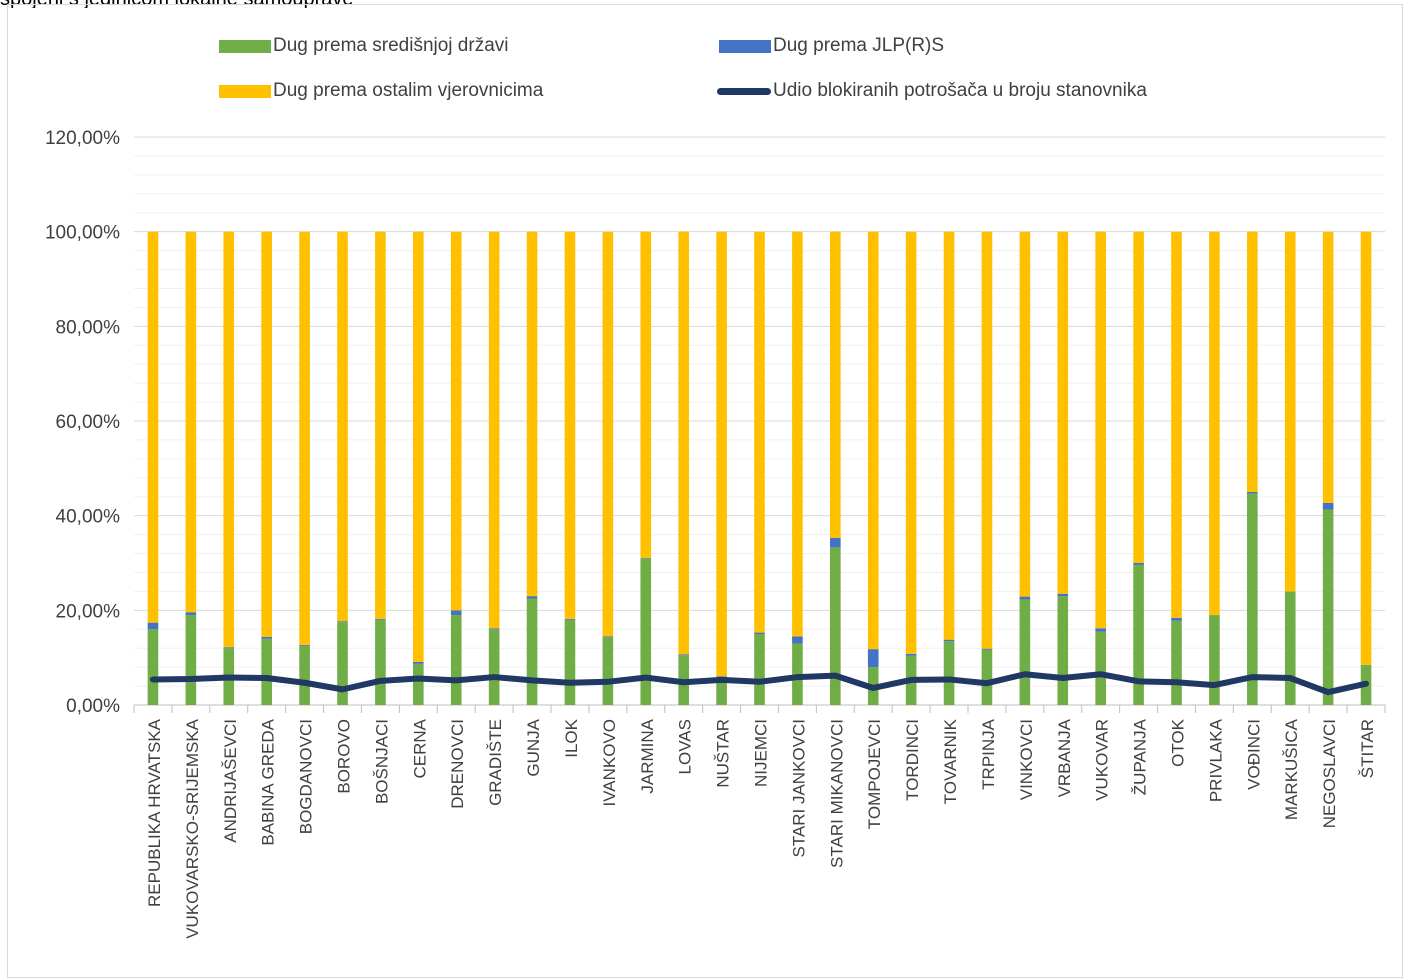 Image resolution: width=1405 pixels, height=980 pixels. Describe the element at coordinates (874, 774) in the screenshot. I see `x-tick-label: TOMPOJEVCI` at that location.